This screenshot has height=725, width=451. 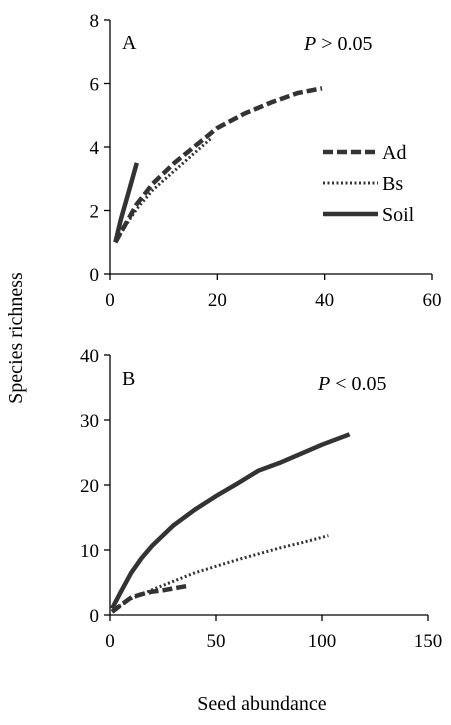 What do you see at coordinates (89, 421) in the screenshot?
I see `panel-b-y-tick-label: 30` at bounding box center [89, 421].